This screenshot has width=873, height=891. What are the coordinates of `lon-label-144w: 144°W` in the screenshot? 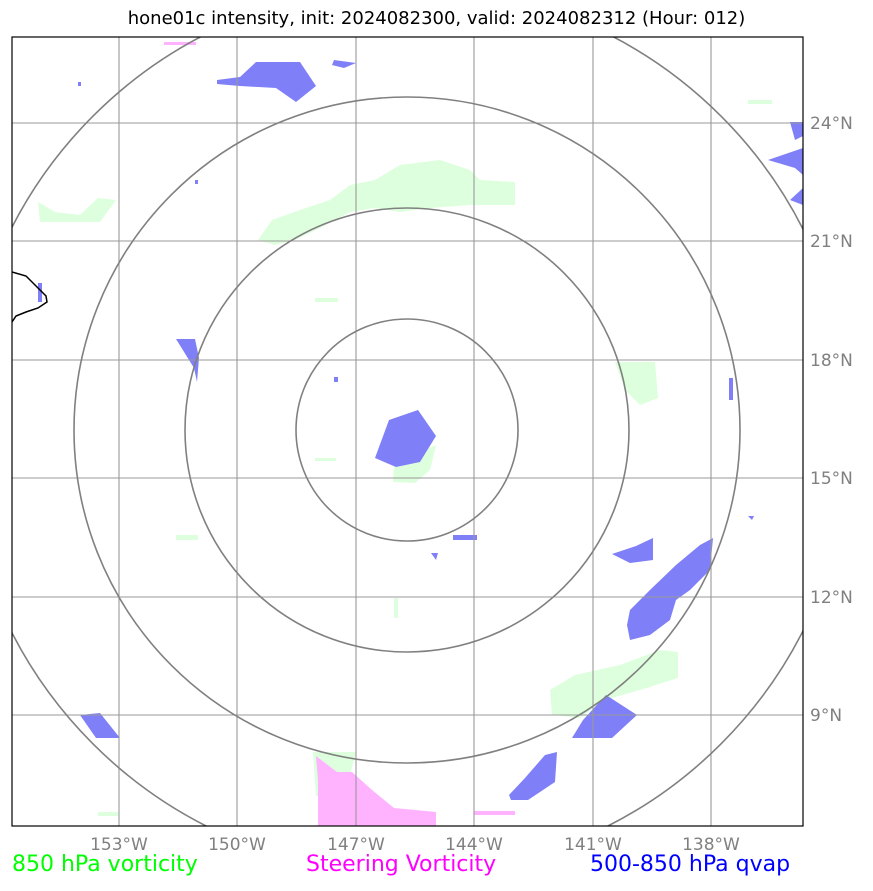 It's located at (474, 845).